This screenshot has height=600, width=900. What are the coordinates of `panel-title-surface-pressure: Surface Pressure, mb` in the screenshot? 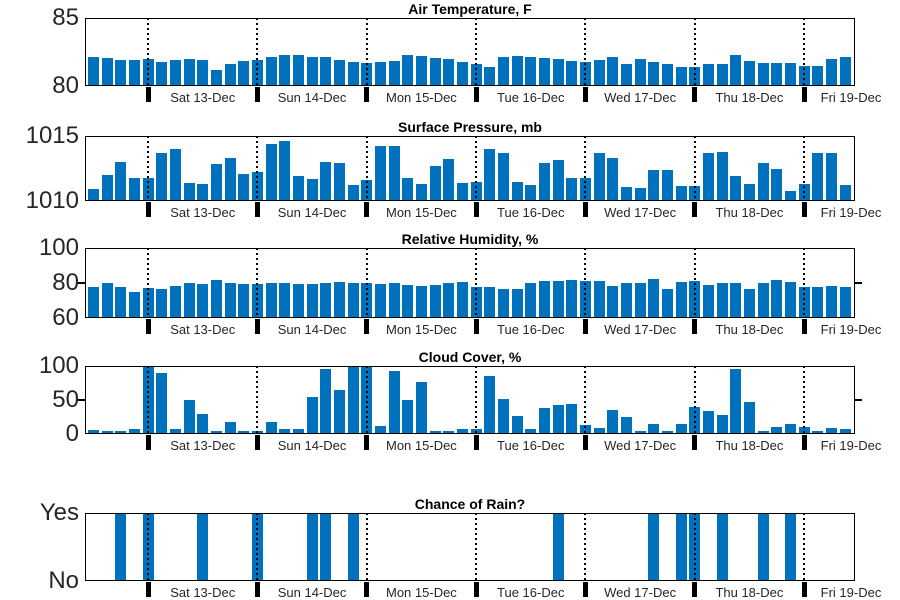 It's located at (470, 127).